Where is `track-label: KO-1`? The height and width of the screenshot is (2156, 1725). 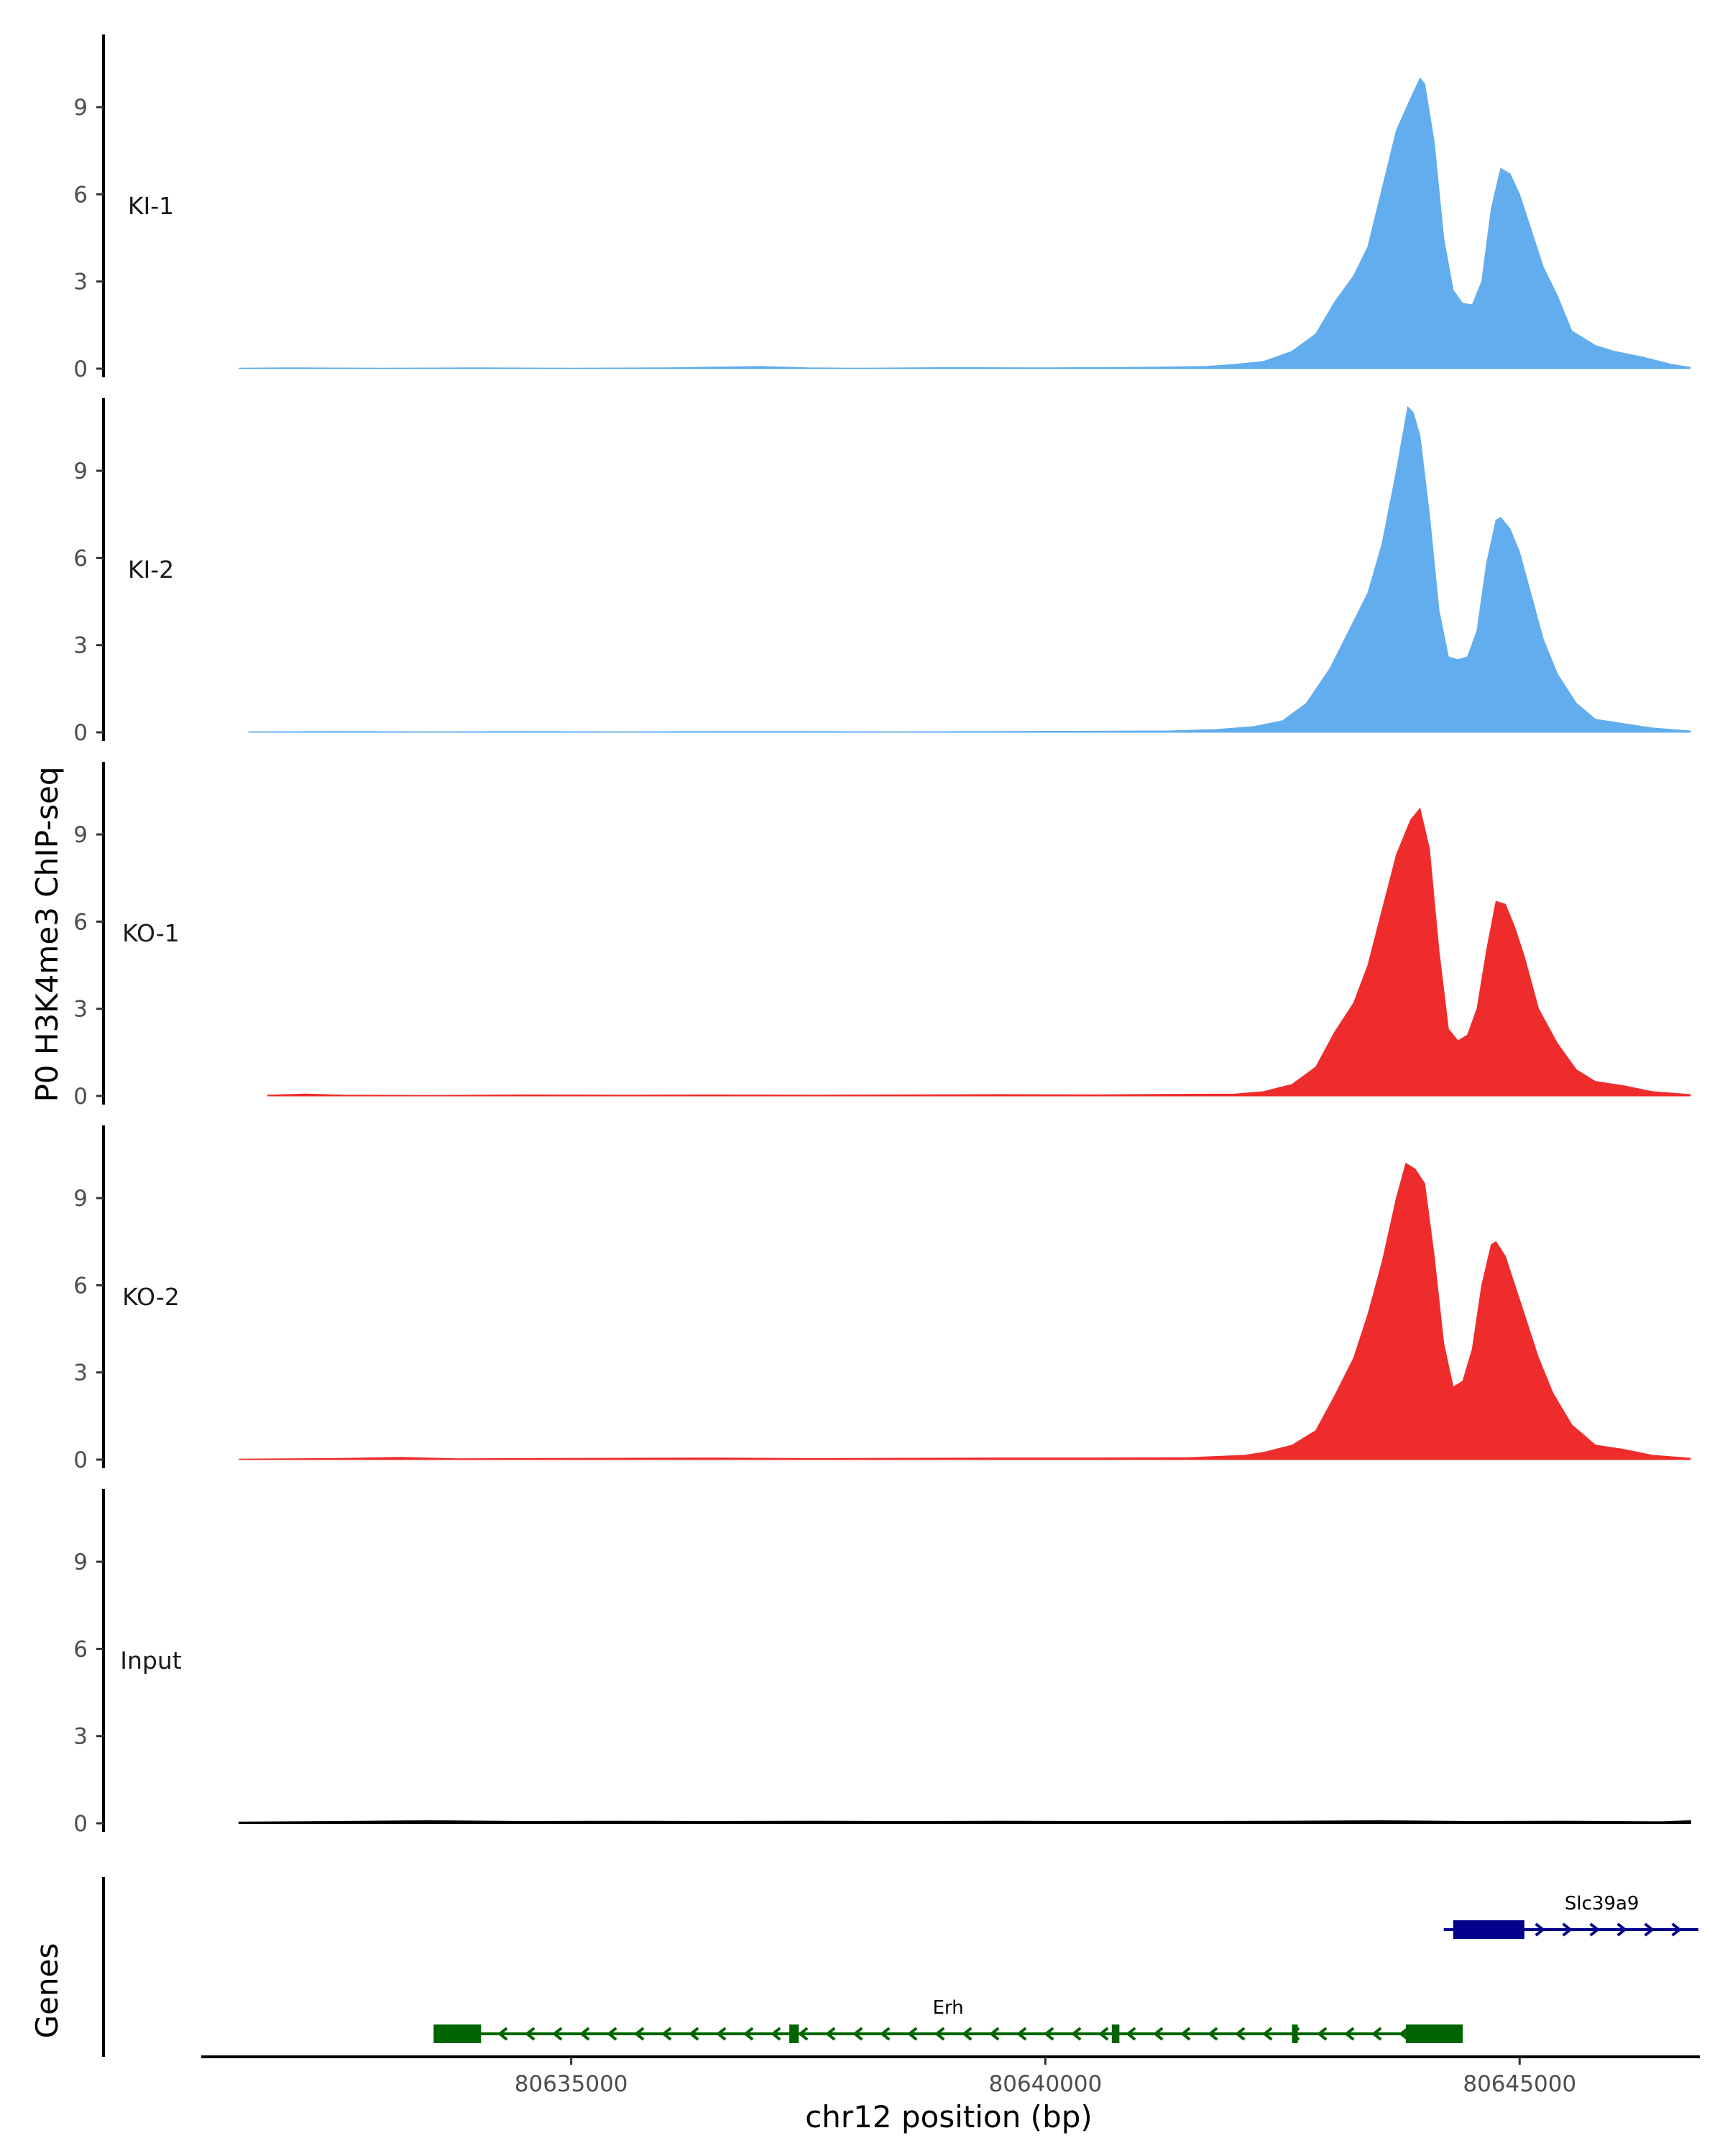
track-label: KO-1 is located at coordinates (151, 933).